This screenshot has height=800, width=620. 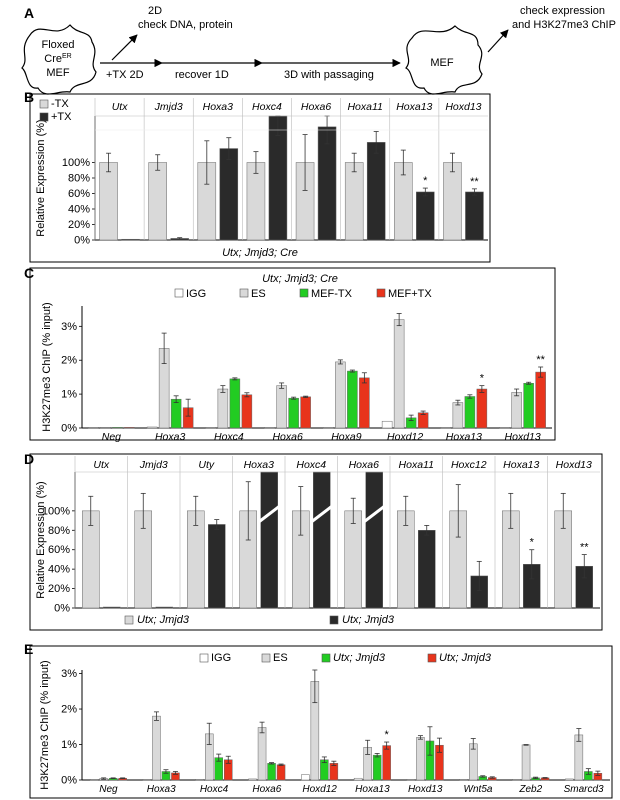 What do you see at coordinates (56, 511) in the screenshot?
I see `y-tick-label-D: 100%` at bounding box center [56, 511].